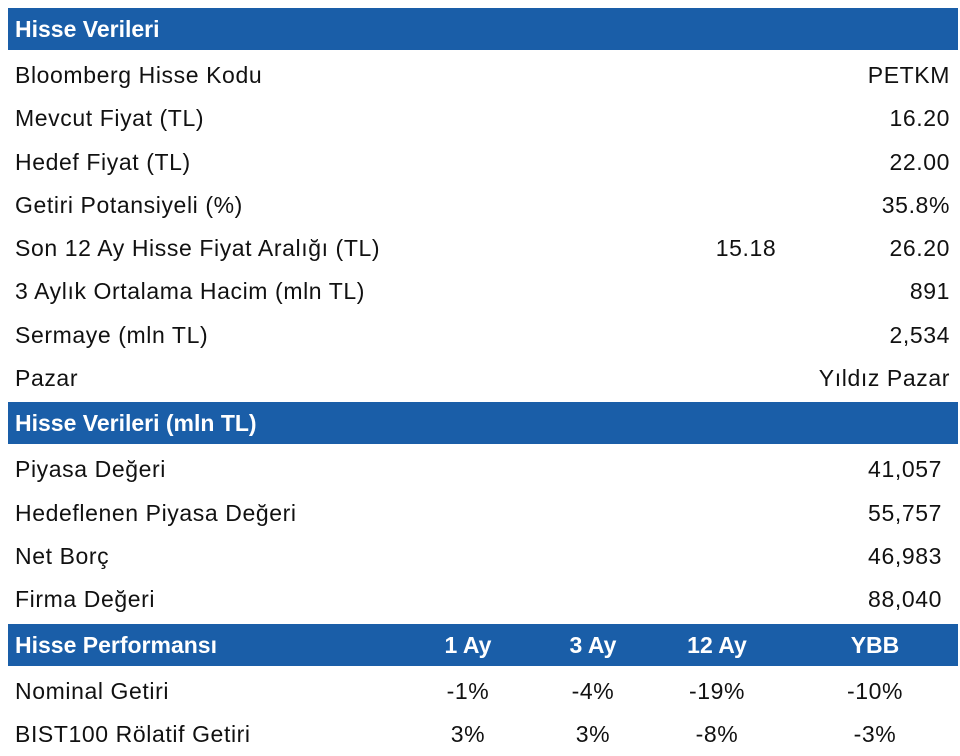  What do you see at coordinates (483, 599) in the screenshot?
I see `table-row: Firma Değeri 88,040` at bounding box center [483, 599].